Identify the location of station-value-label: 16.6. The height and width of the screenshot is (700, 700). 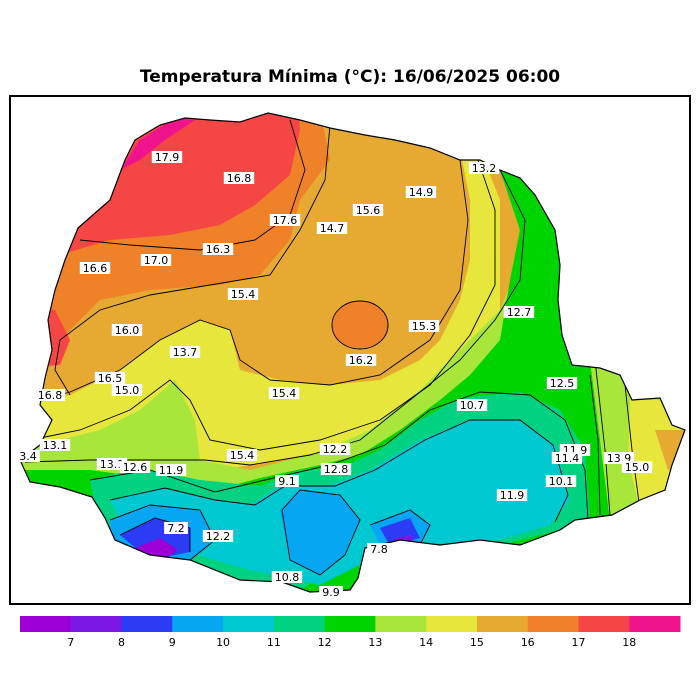
(95, 268).